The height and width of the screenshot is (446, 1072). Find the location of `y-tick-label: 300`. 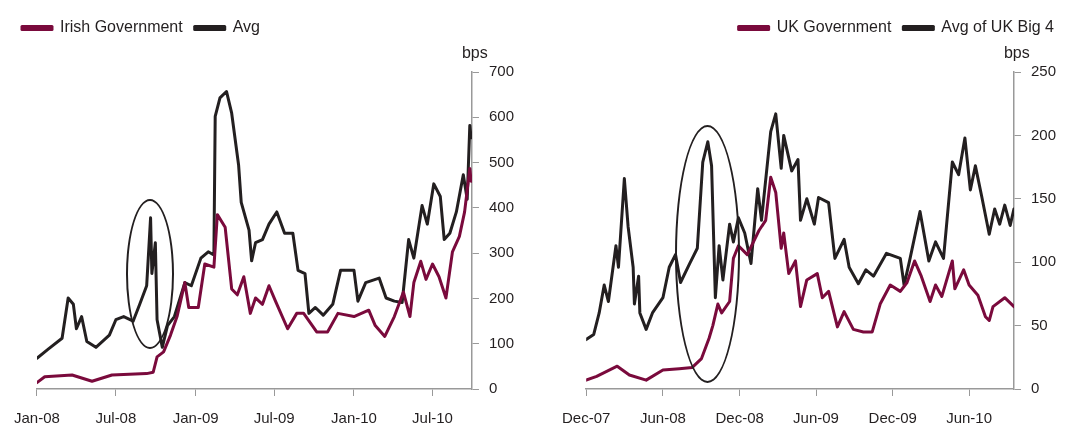

y-tick-label: 300 is located at coordinates (501, 252).